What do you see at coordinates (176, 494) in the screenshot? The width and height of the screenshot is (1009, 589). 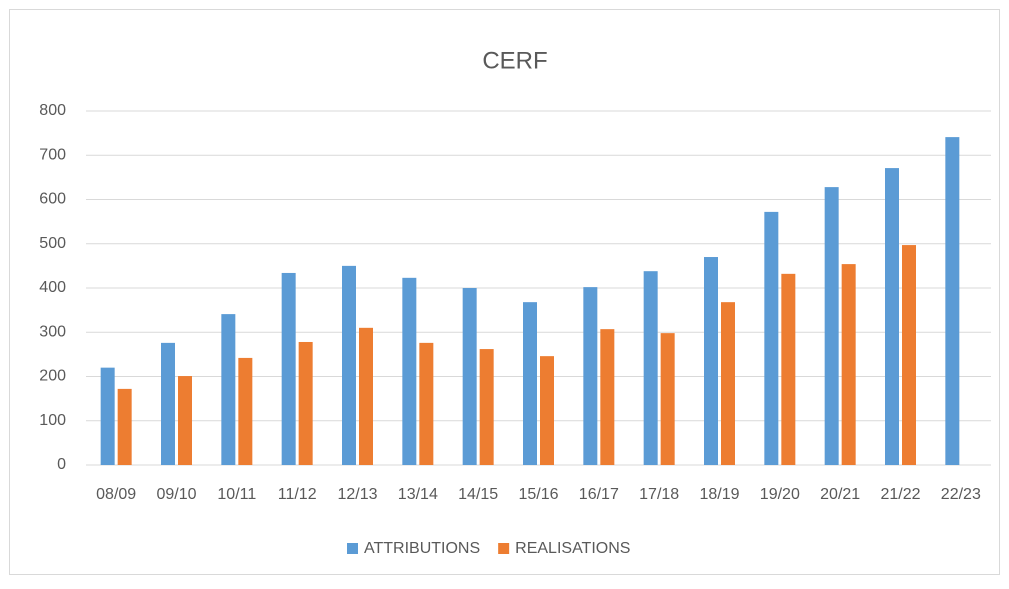 I see `x-tick-label: 09/10` at bounding box center [176, 494].